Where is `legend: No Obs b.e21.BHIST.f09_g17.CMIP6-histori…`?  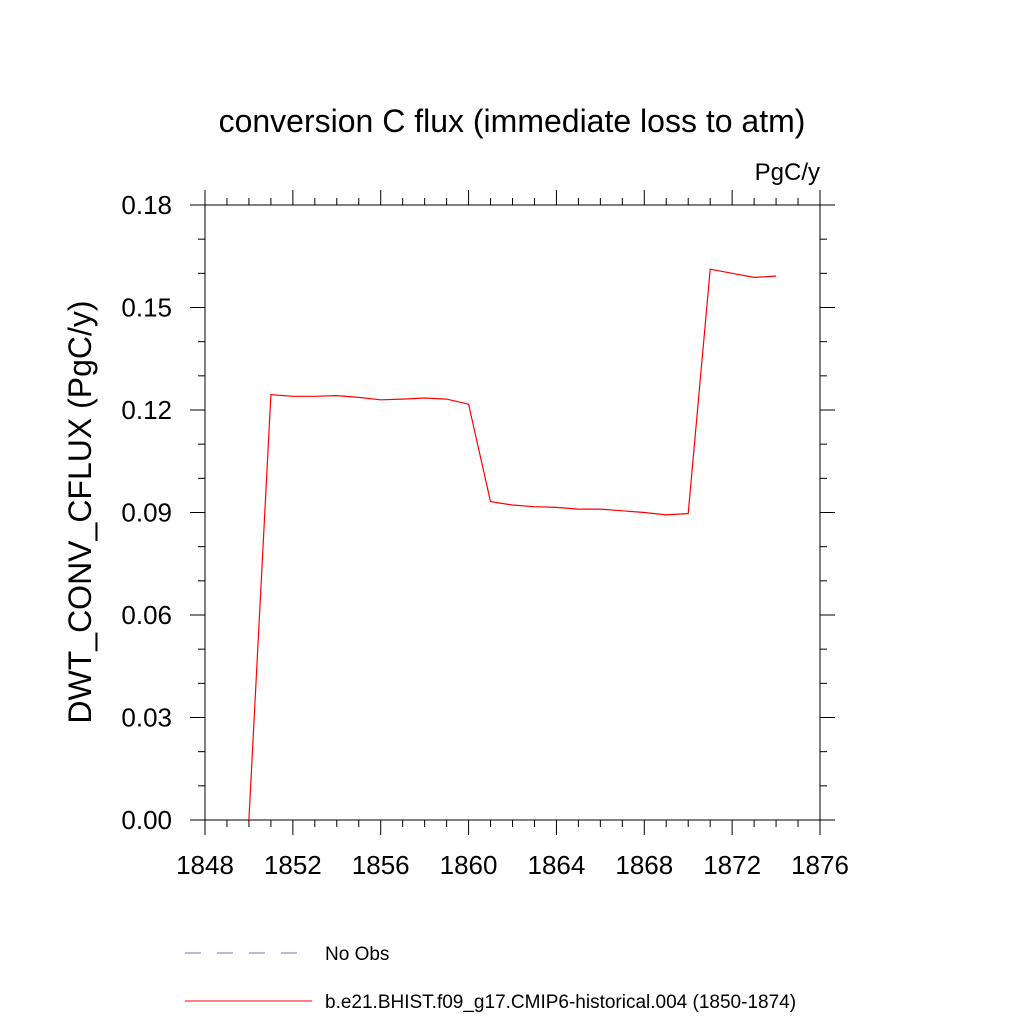 legend: No Obs b.e21.BHIST.f09_g17.CMIP6-histori… is located at coordinates (490, 978).